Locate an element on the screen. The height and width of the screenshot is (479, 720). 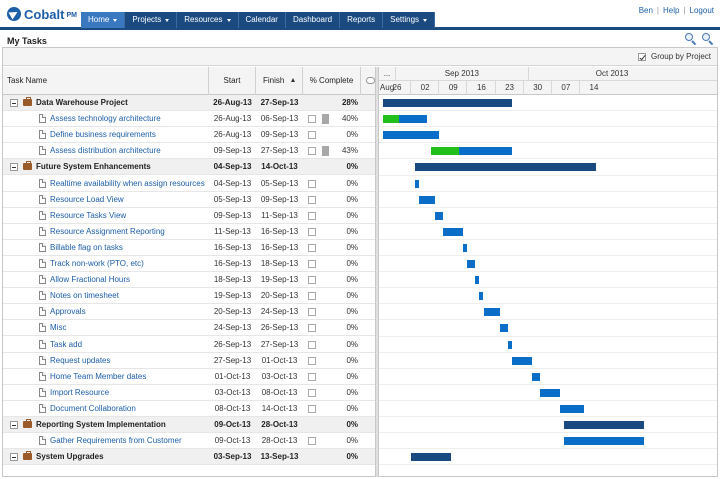
user-link-ben: Ben is located at coordinates (645, 10).